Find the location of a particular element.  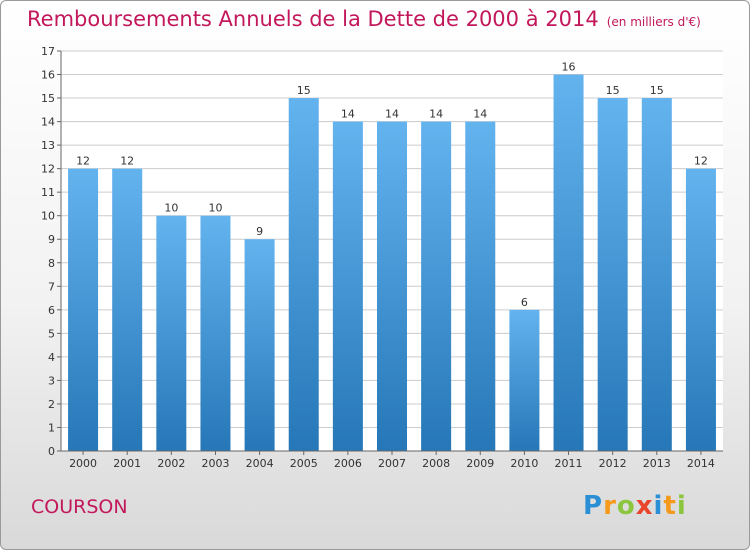

x-tick-label-2007: 2007 is located at coordinates (392, 463).